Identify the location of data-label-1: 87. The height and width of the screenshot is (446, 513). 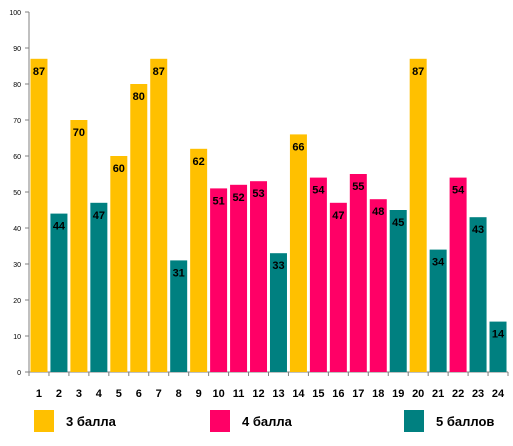
(39, 72).